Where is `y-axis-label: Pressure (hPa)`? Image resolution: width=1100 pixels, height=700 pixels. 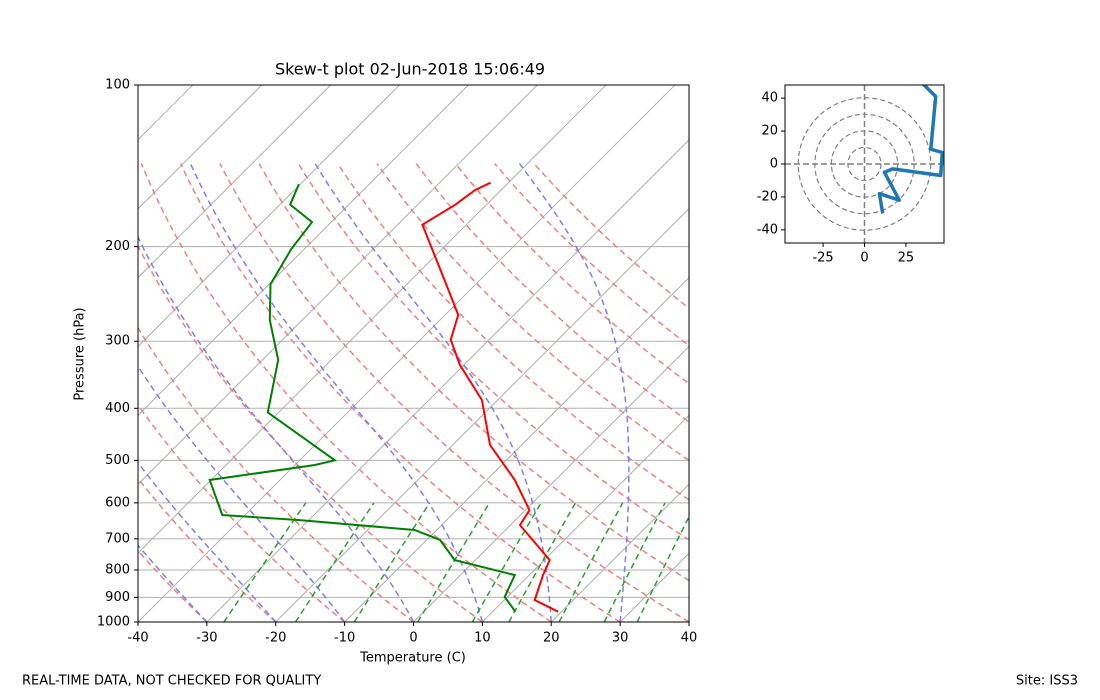 y-axis-label: Pressure (hPa) is located at coordinates (80, 353).